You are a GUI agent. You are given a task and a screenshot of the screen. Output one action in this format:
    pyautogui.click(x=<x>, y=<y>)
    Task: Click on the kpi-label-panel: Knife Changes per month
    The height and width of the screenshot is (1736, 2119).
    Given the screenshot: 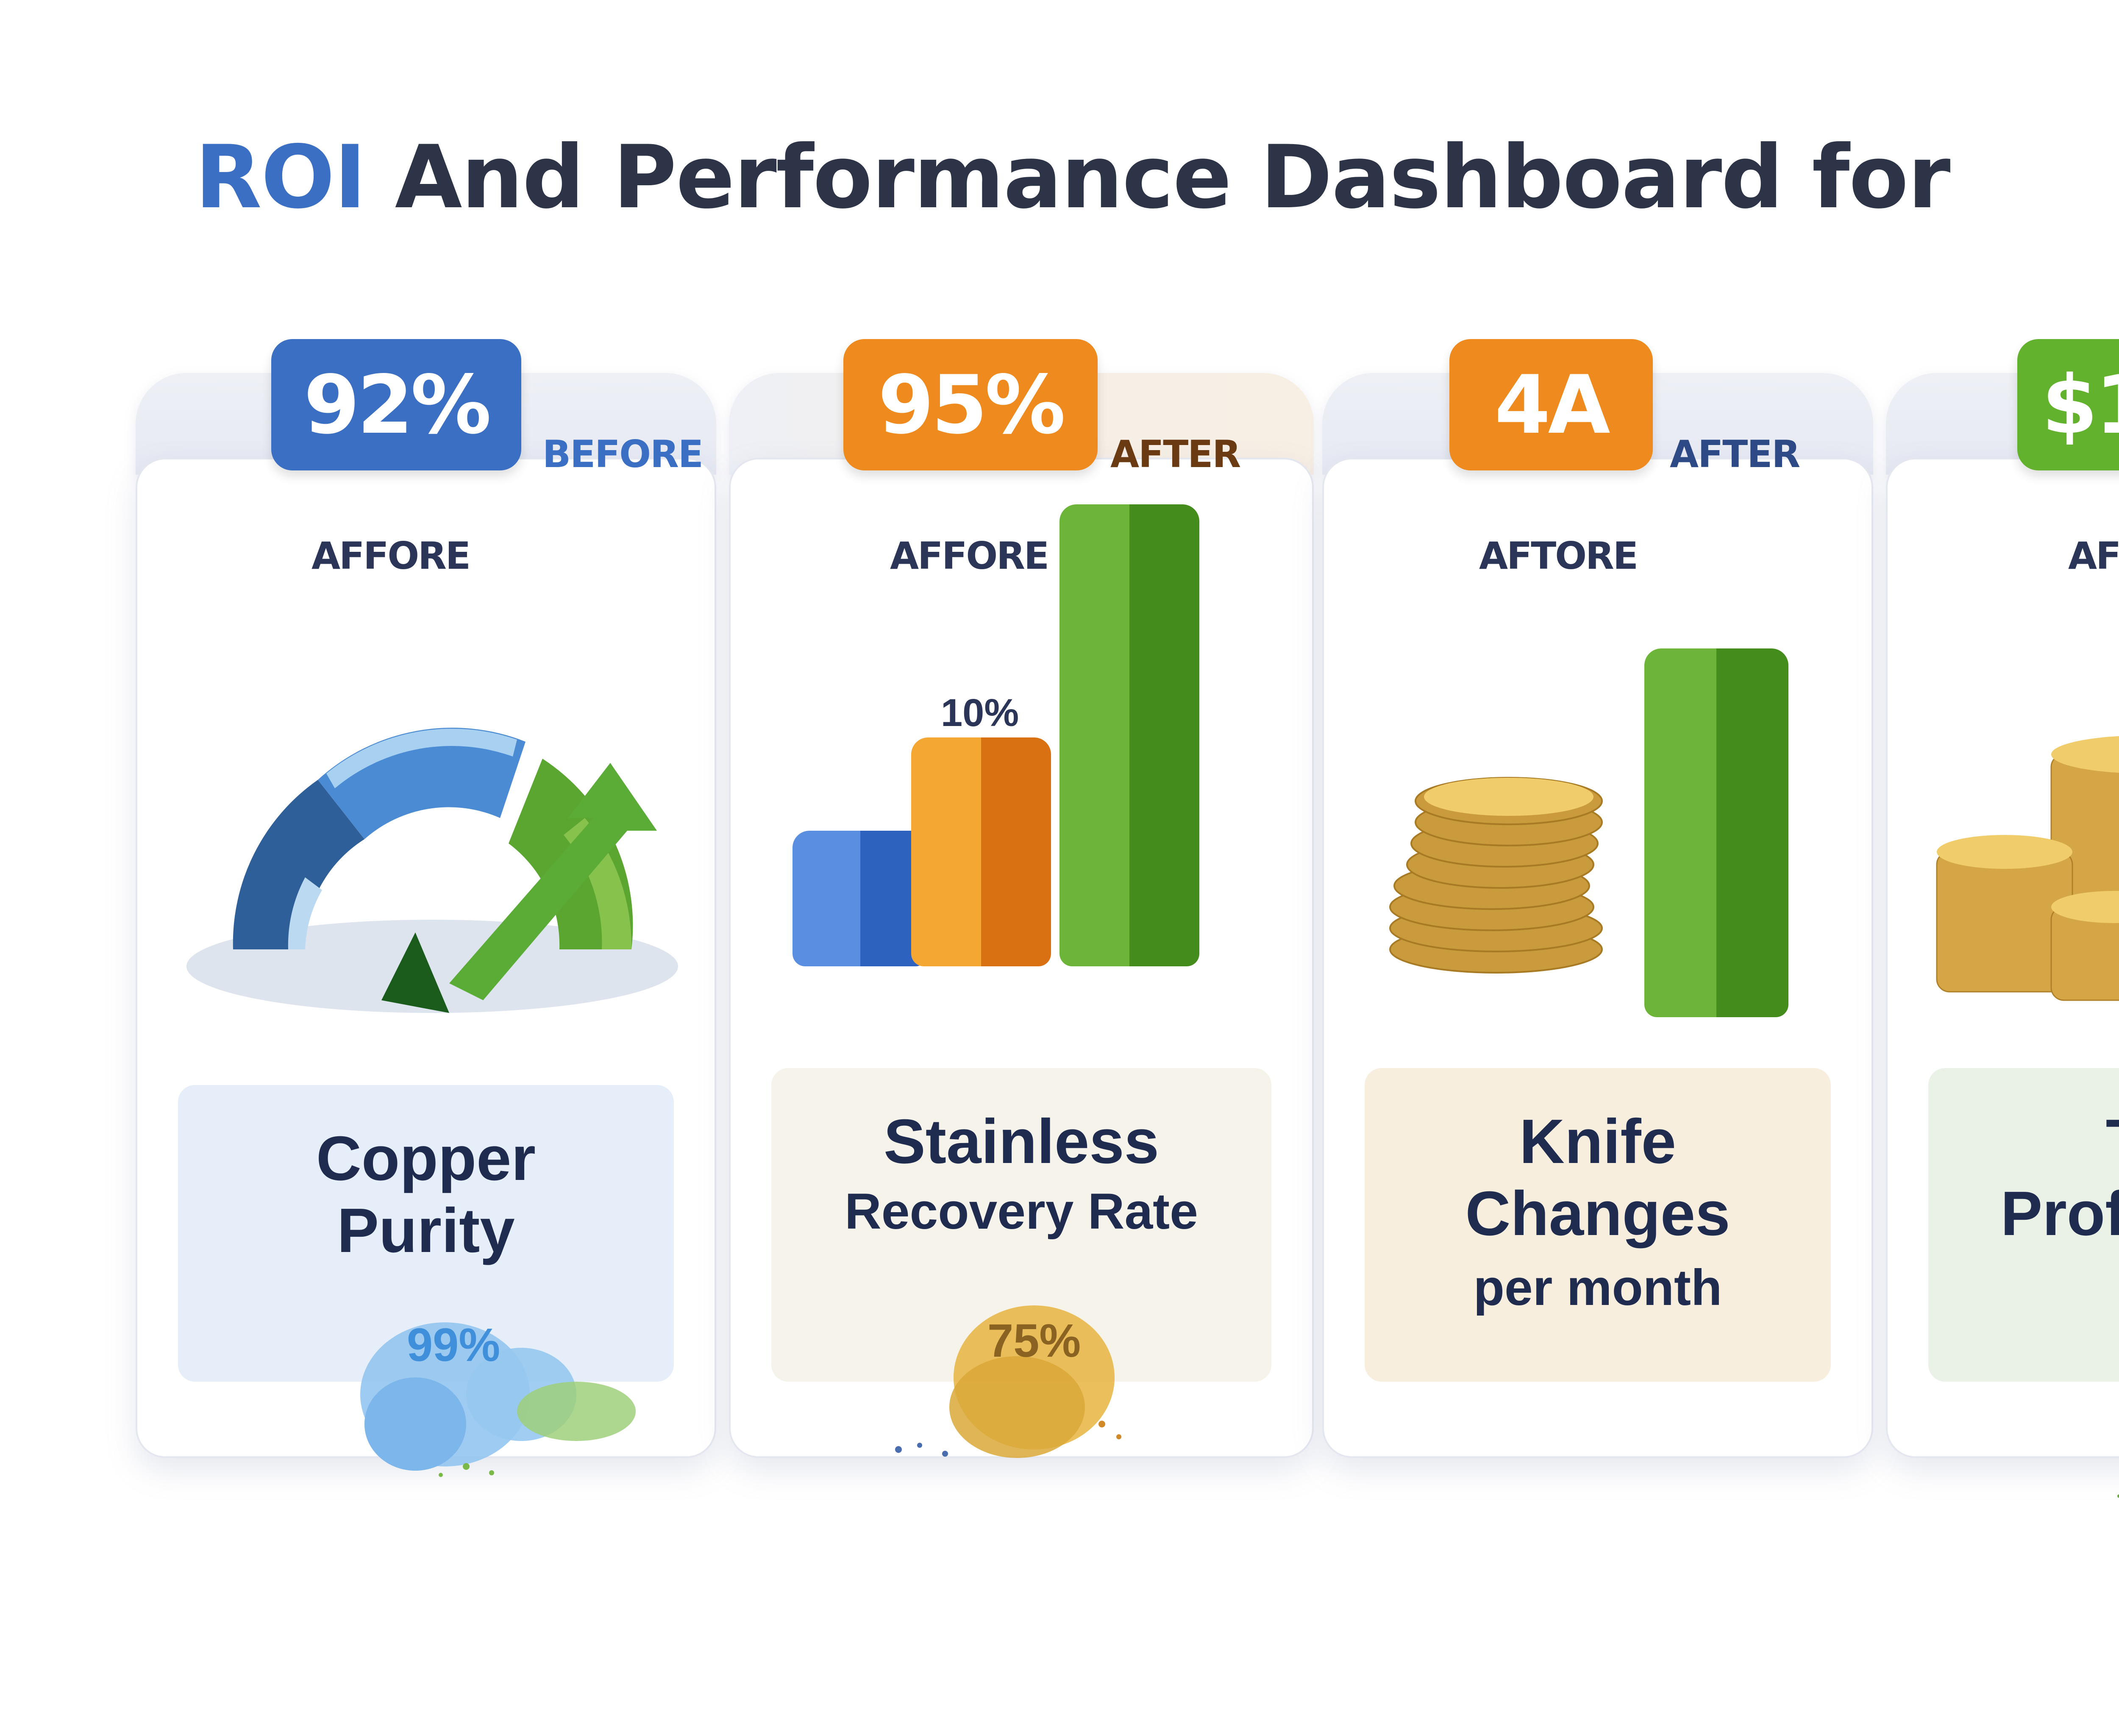 What is the action you would take?
    pyautogui.click(x=1598, y=1225)
    